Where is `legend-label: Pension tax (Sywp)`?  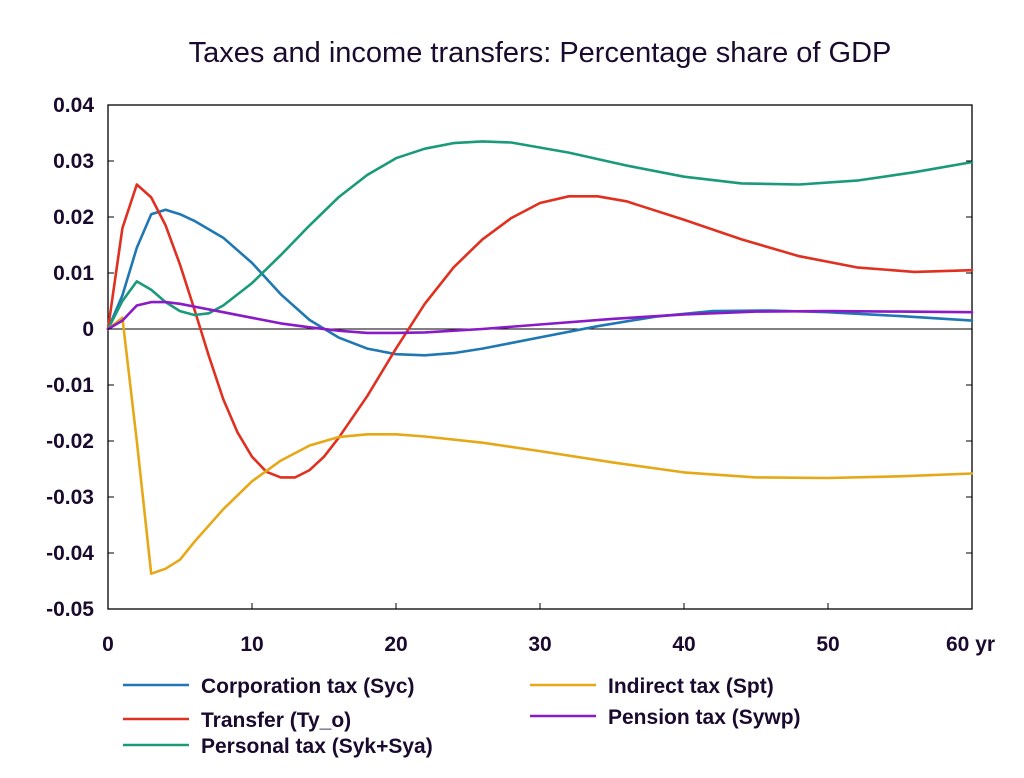
legend-label: Pension tax (Sywp) is located at coordinates (704, 717).